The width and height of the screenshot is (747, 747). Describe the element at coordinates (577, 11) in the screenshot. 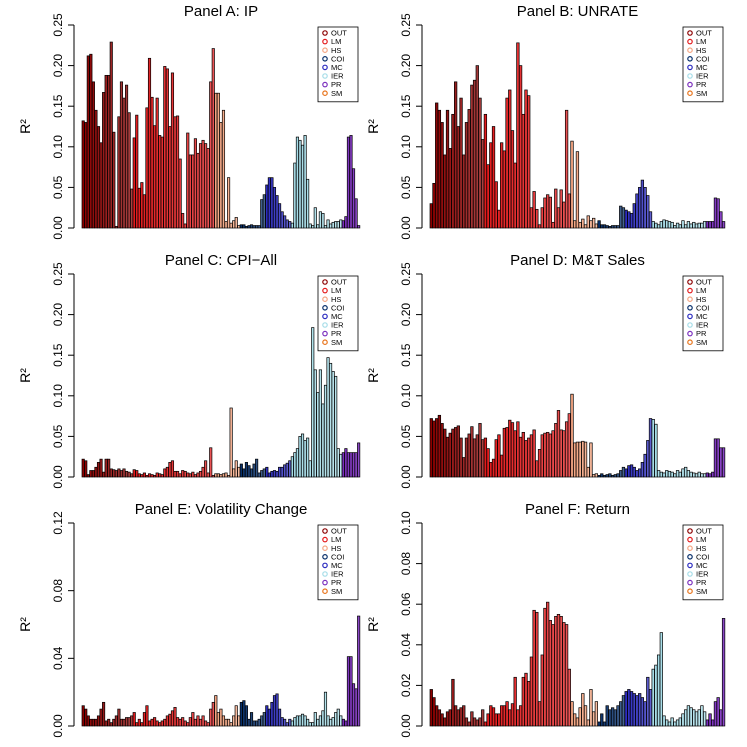

I see `panel-title: Panel B: UNRATE` at that location.